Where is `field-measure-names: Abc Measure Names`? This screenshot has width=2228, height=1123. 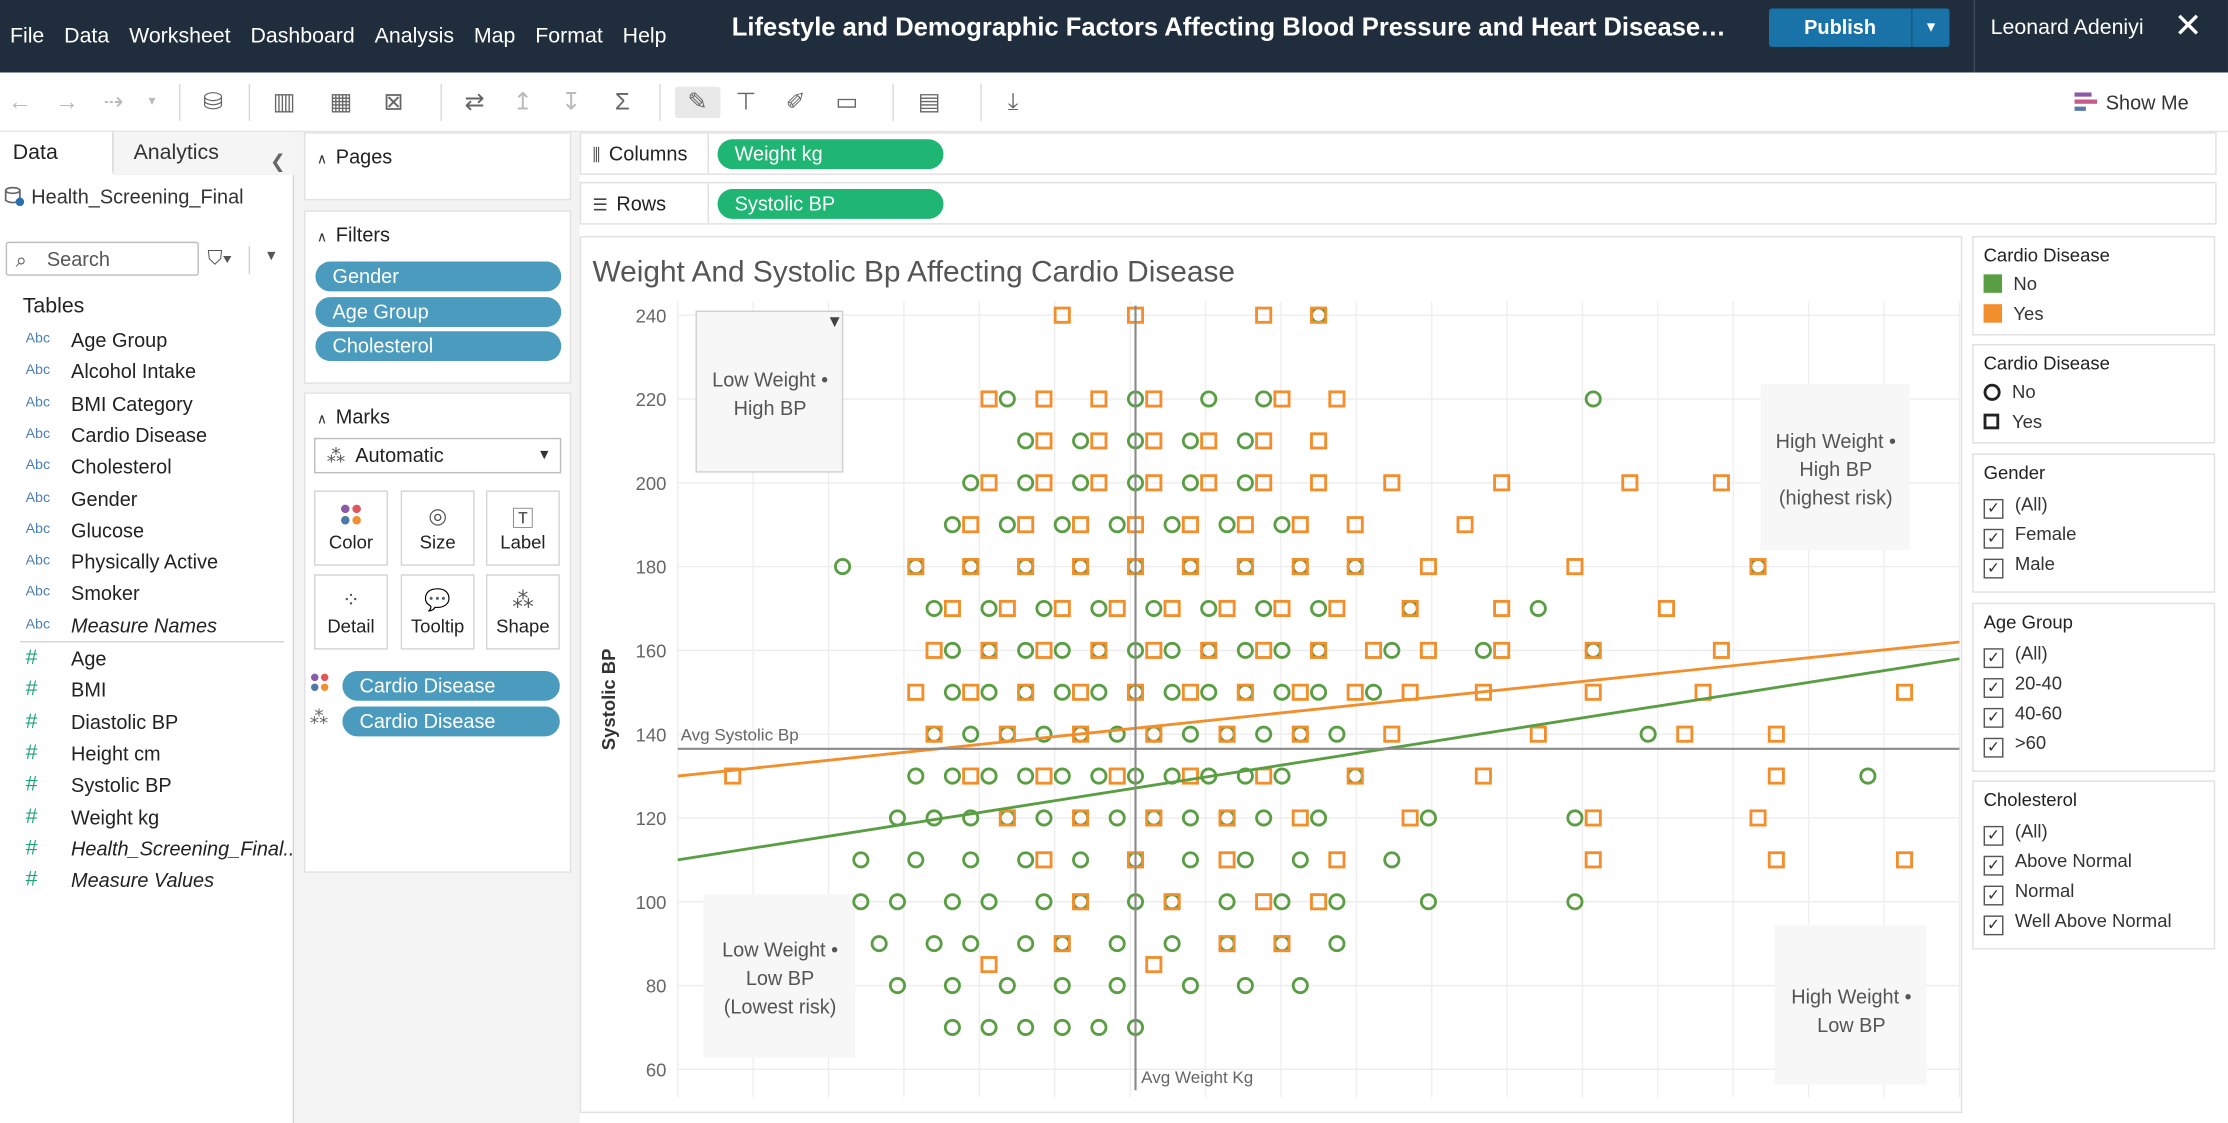 field-measure-names: Abc Measure Names is located at coordinates (147, 626).